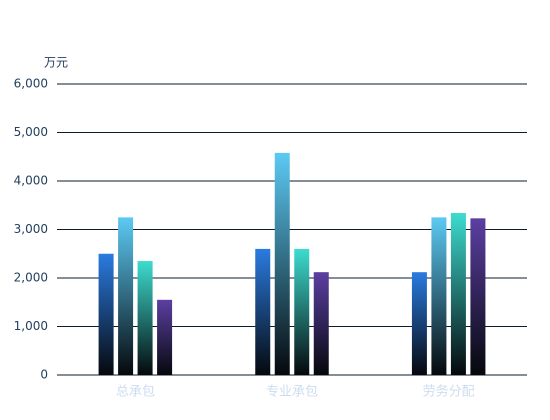 The width and height of the screenshot is (550, 420). What do you see at coordinates (44, 375) in the screenshot?
I see `y-tick-label: 0` at bounding box center [44, 375].